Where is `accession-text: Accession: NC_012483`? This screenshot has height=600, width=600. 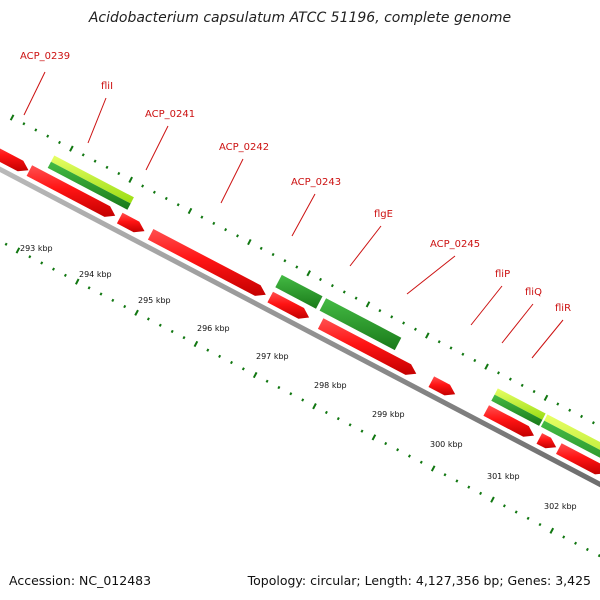
accession-text: Accession: NC_012483 is located at coordinates (80, 580).